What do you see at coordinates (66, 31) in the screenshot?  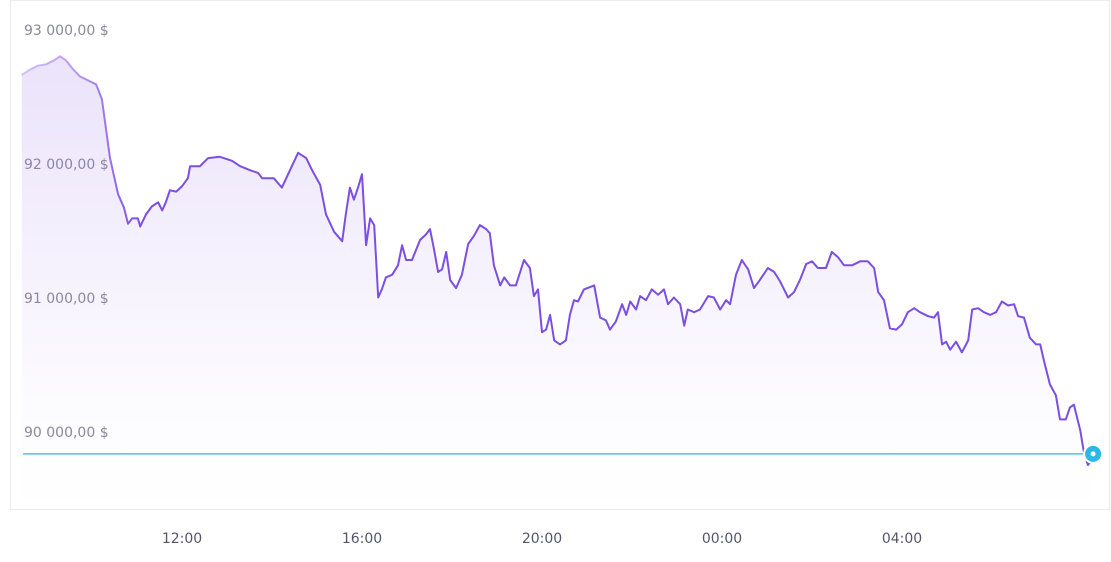 I see `y-tick-label: 93 000,00 $` at bounding box center [66, 31].